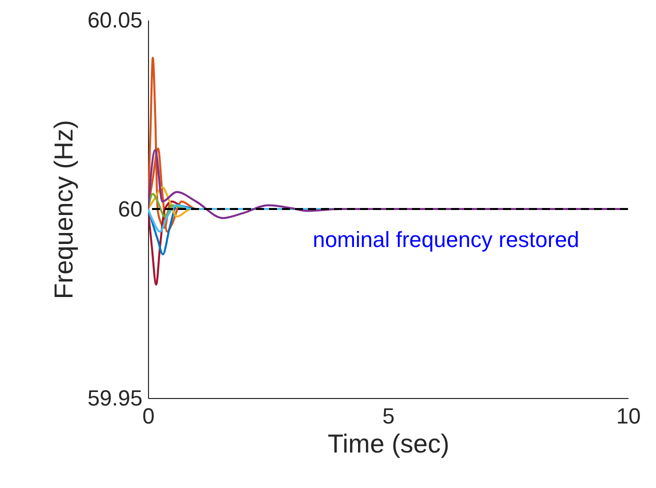  Describe the element at coordinates (130, 209) in the screenshot. I see `y-tick-label: 60` at that location.